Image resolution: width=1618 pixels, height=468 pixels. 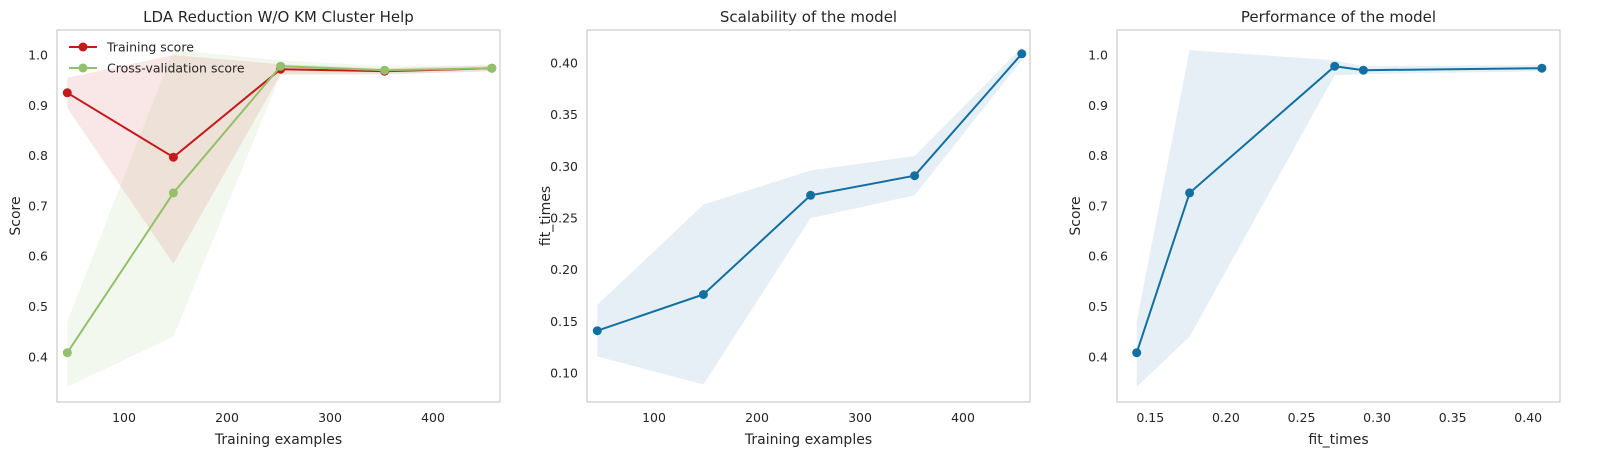 What do you see at coordinates (808, 17) in the screenshot?
I see `chart-title: Scalability of the model` at bounding box center [808, 17].